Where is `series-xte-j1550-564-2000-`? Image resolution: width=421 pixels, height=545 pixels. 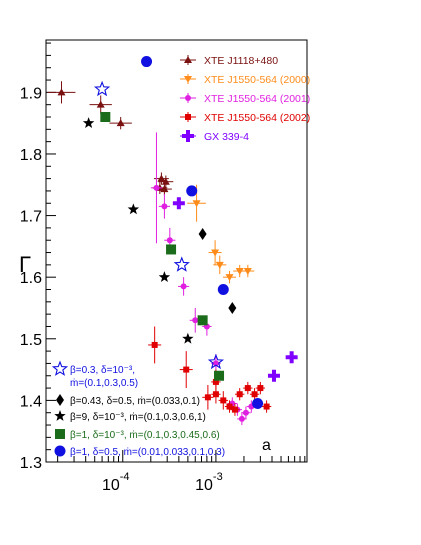
series-xte-j1550-564-2000- is located at coordinates (221, 234).